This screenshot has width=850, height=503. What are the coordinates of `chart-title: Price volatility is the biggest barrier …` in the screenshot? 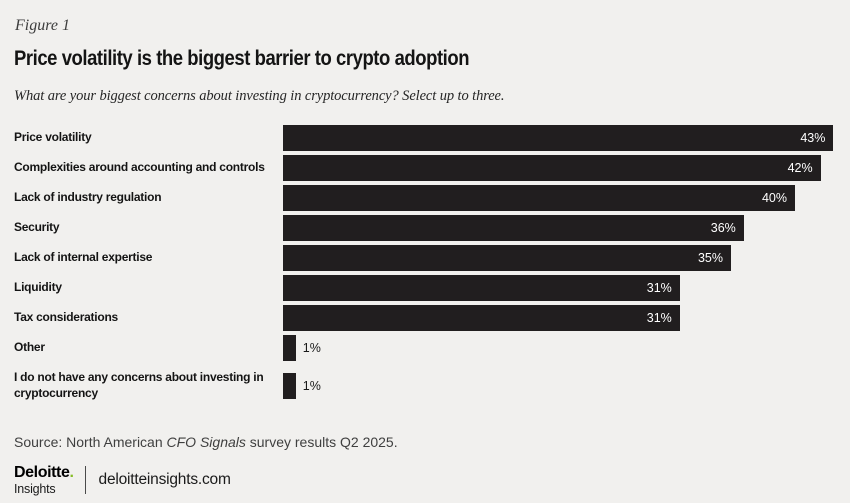 It's located at (242, 58).